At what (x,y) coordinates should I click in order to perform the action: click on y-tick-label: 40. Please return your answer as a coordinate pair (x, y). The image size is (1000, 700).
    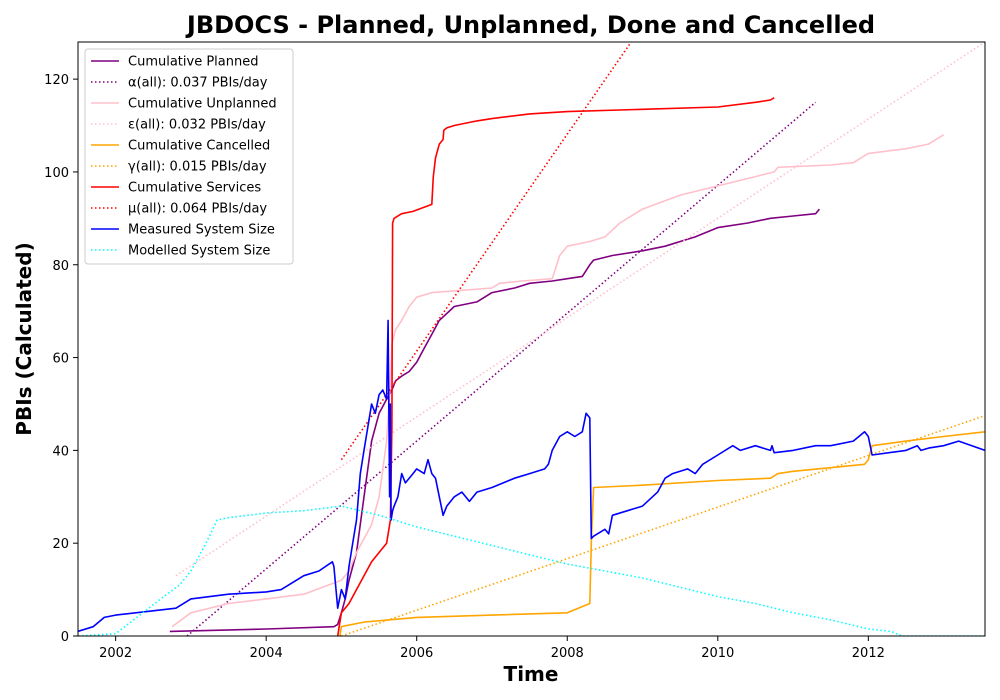
    Looking at the image, I should click on (60, 451).